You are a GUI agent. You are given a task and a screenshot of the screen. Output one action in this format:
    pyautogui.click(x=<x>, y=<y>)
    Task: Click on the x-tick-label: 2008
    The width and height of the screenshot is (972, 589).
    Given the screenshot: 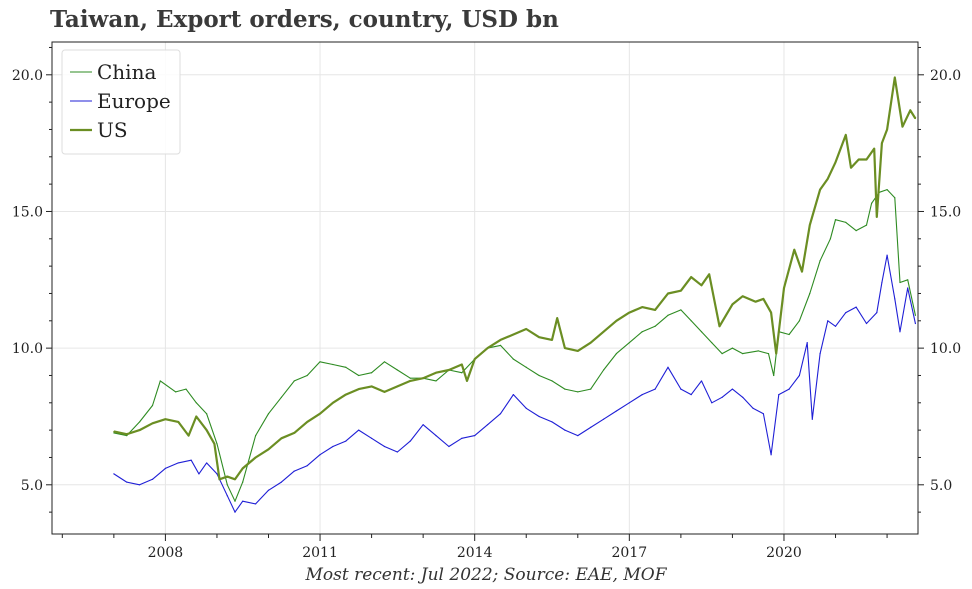 What is the action you would take?
    pyautogui.click(x=166, y=553)
    